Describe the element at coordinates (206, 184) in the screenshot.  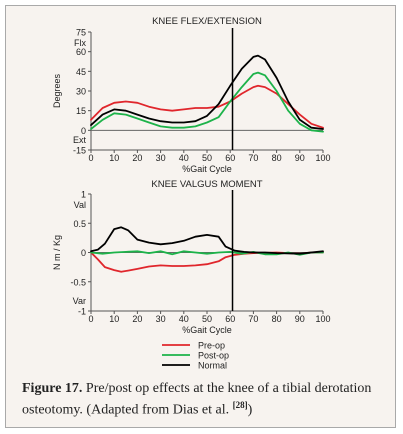
I see `chart2-title: KNEE VALGUS MOMENT` at that location.